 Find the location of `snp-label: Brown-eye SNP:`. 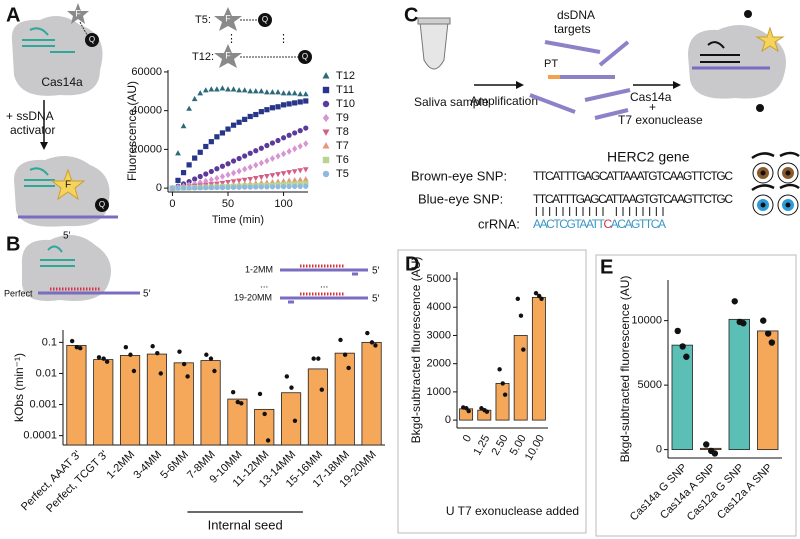

snp-label: Brown-eye SNP: is located at coordinates (459, 175).